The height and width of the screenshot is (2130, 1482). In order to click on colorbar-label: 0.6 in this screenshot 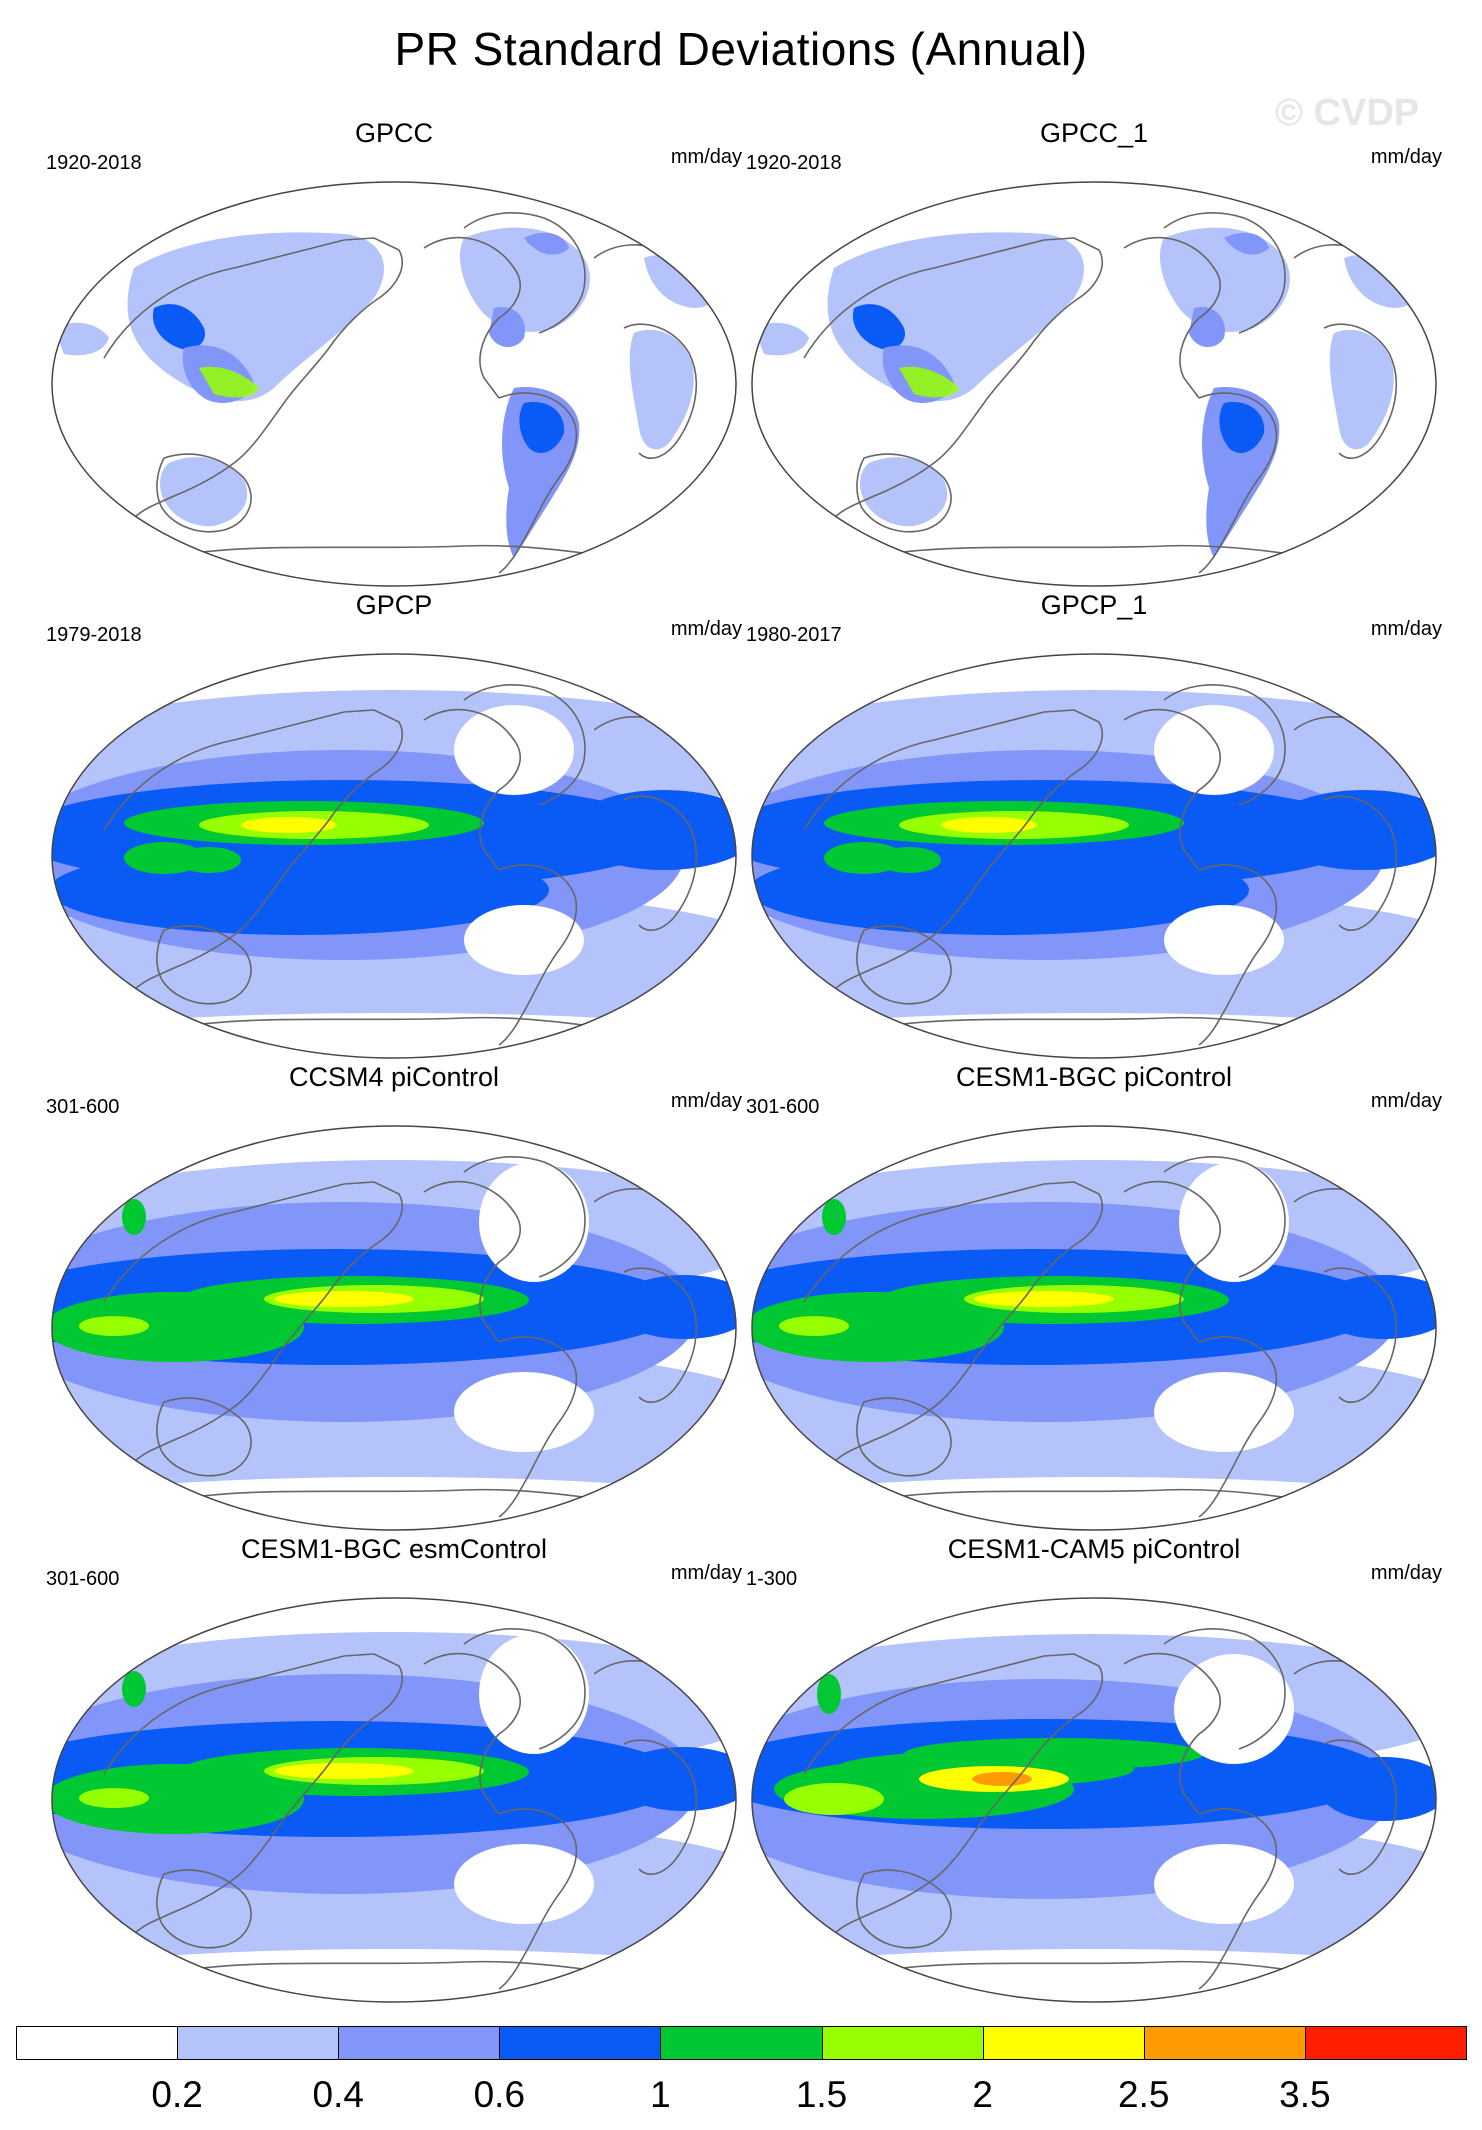, I will do `click(499, 2094)`.